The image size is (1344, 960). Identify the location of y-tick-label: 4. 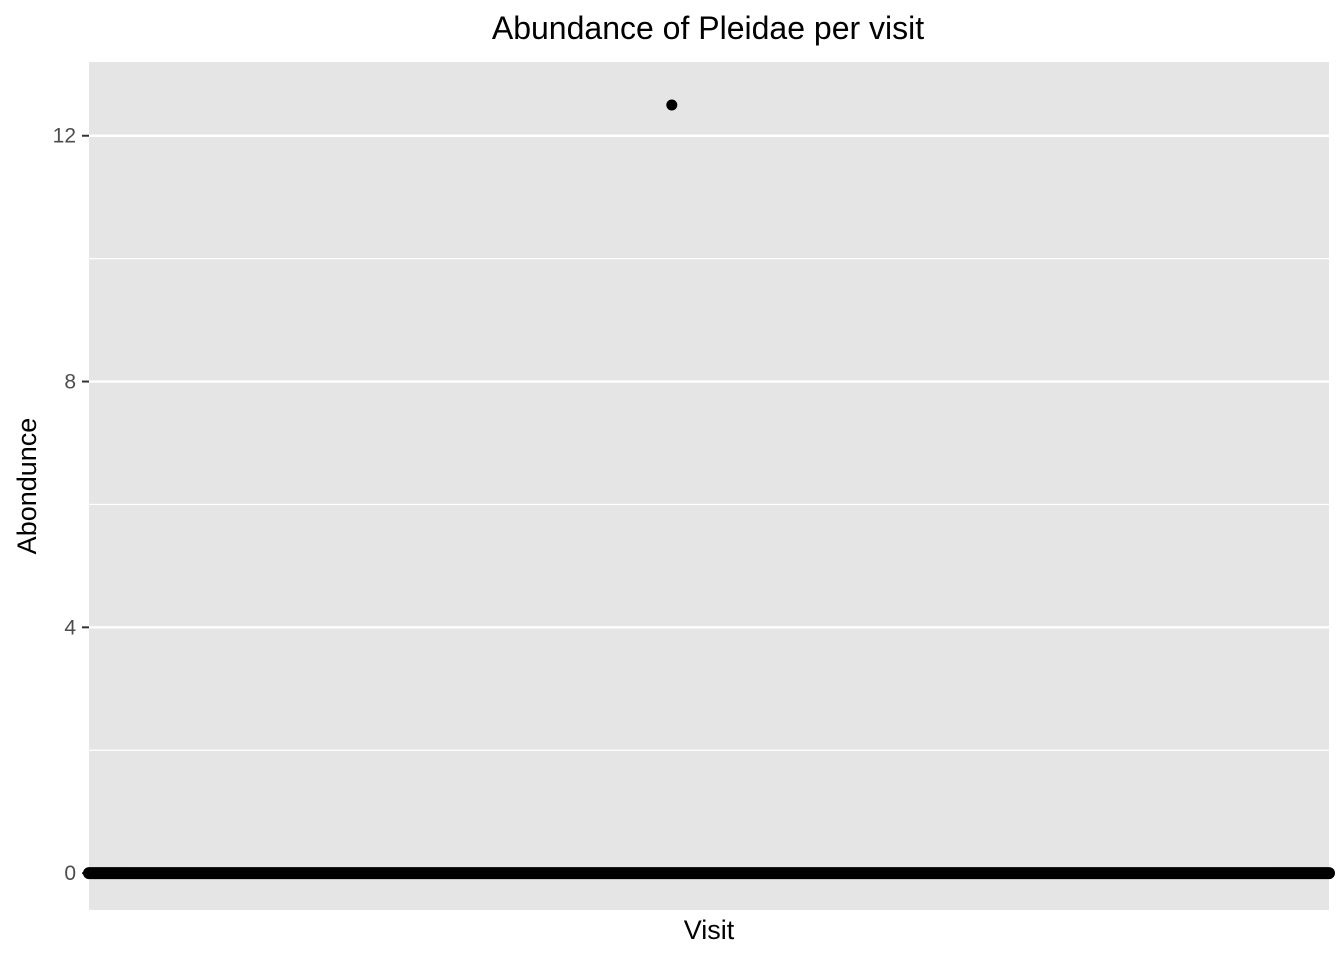
(70, 627).